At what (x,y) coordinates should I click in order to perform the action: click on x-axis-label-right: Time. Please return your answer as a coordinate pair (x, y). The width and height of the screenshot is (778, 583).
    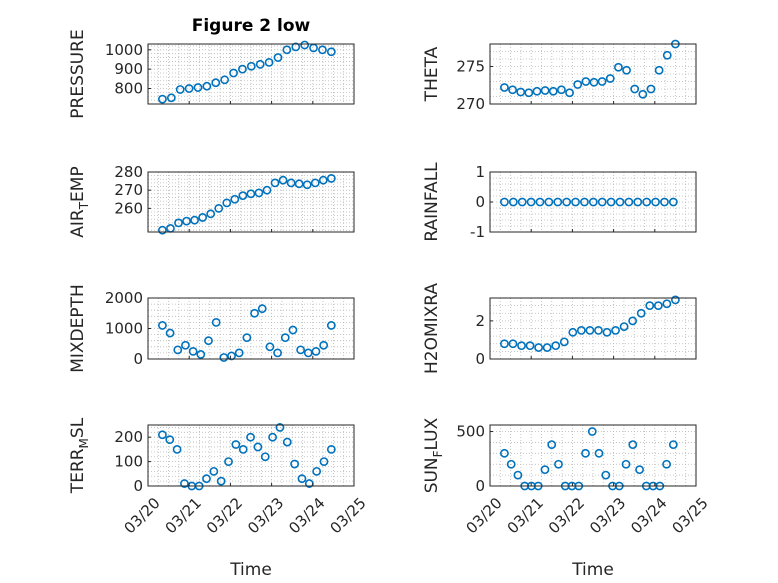
    Looking at the image, I should click on (592, 570).